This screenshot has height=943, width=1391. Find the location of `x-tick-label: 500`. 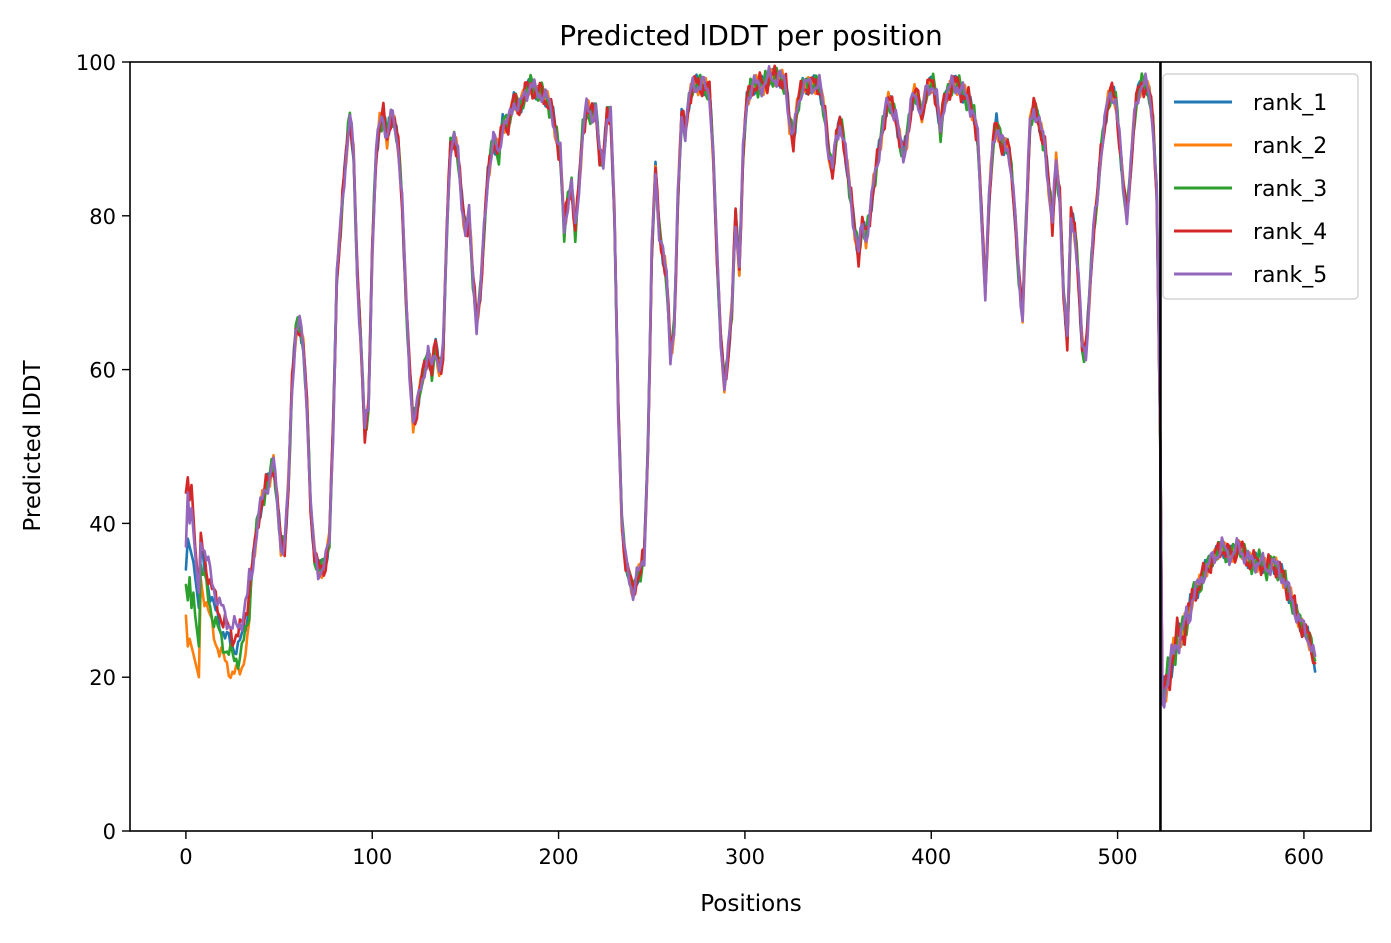

x-tick-label: 500 is located at coordinates (1118, 857).